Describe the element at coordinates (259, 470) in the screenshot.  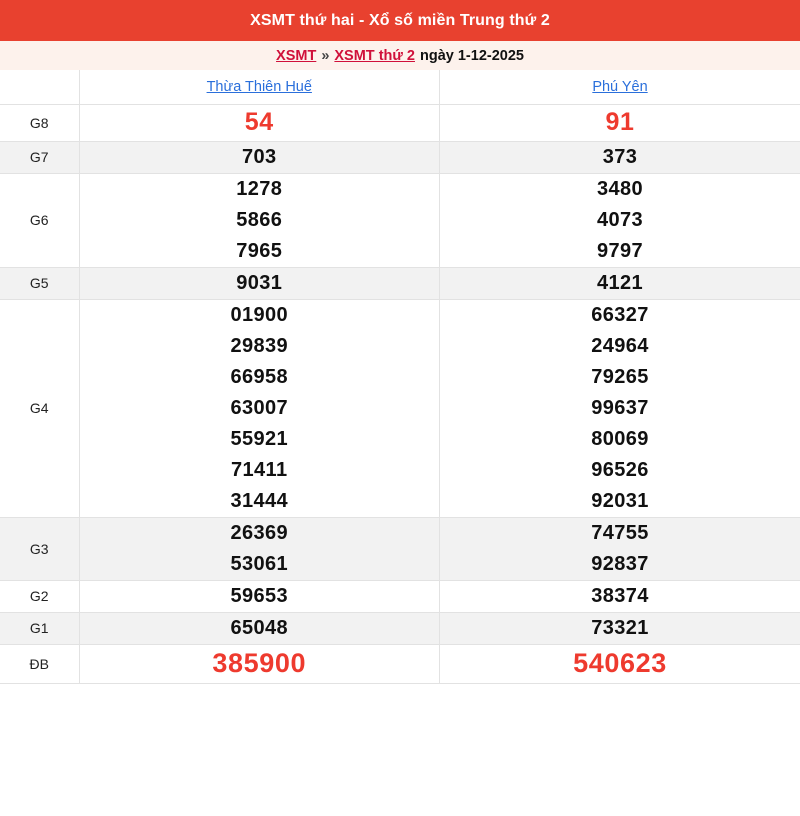
I see `prize-number: 71411` at that location.